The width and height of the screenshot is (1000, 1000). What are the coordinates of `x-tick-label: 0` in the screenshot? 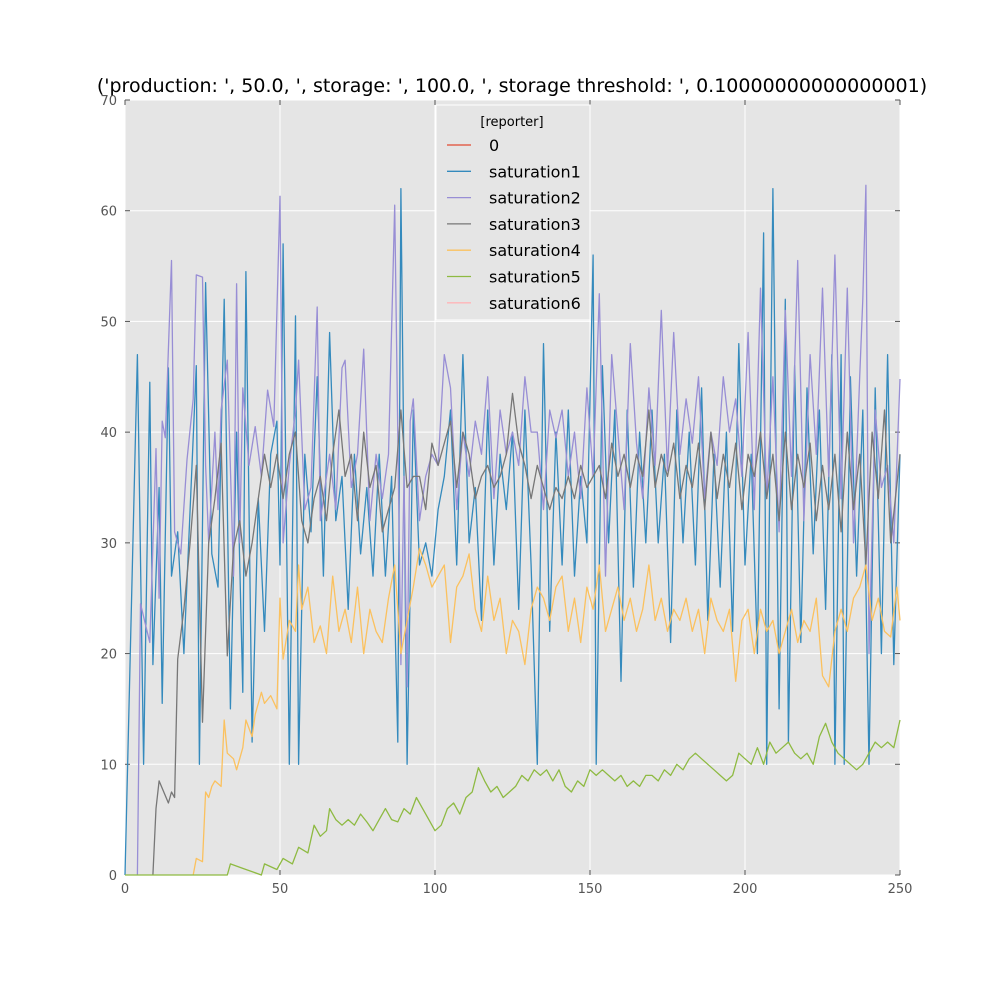 It's located at (125, 889).